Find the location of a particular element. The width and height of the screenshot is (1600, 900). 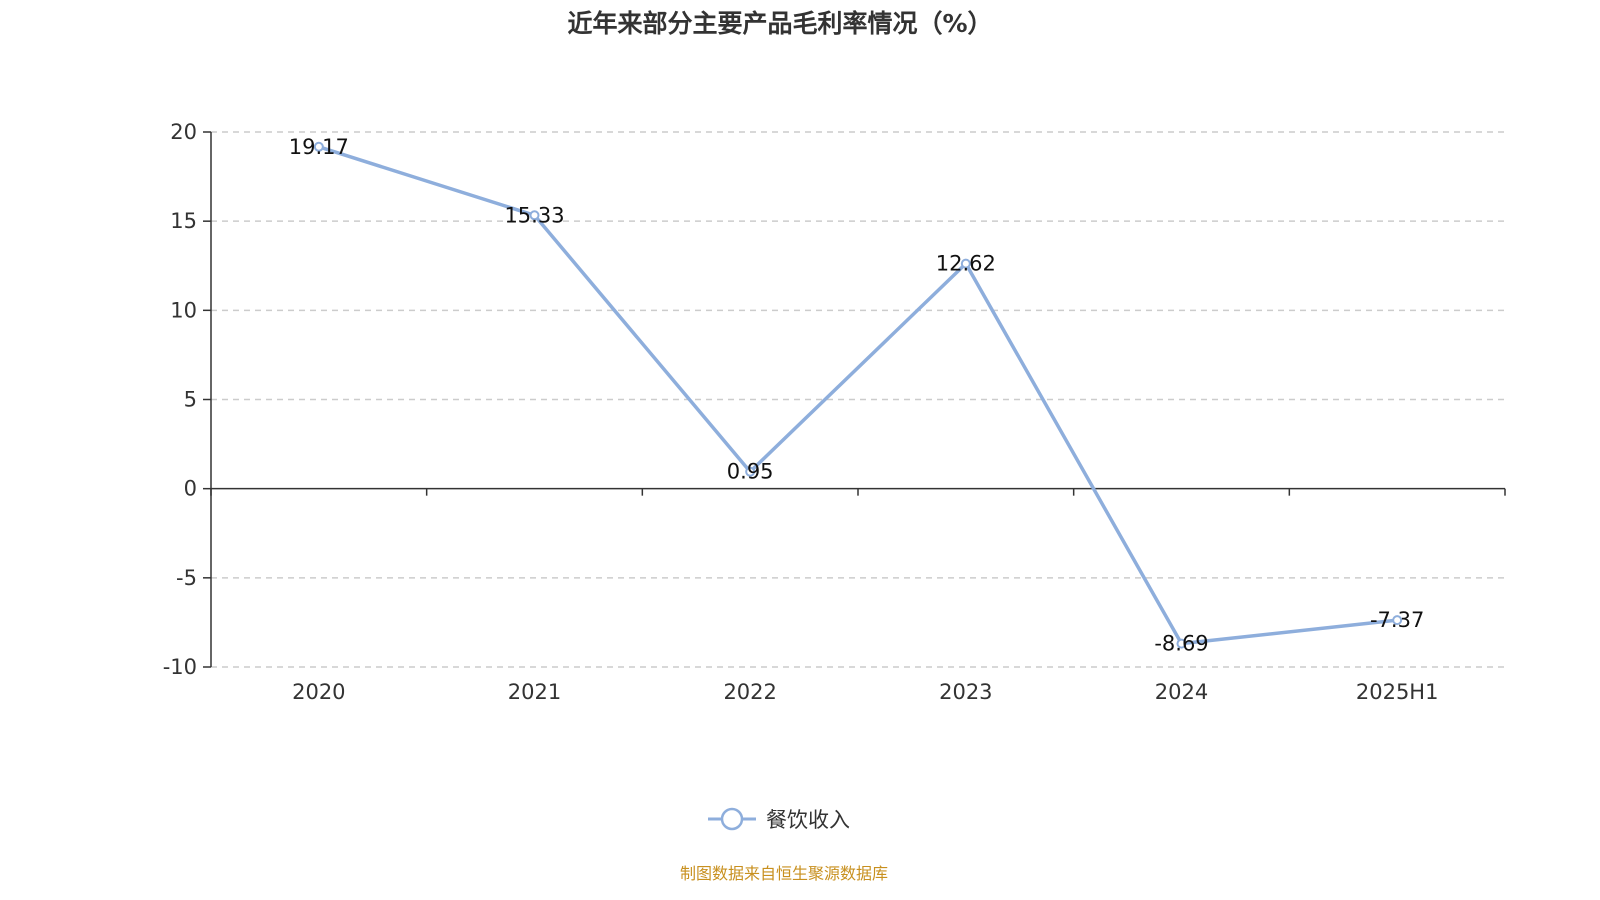

legend-line-circle-icon is located at coordinates (732, 819).